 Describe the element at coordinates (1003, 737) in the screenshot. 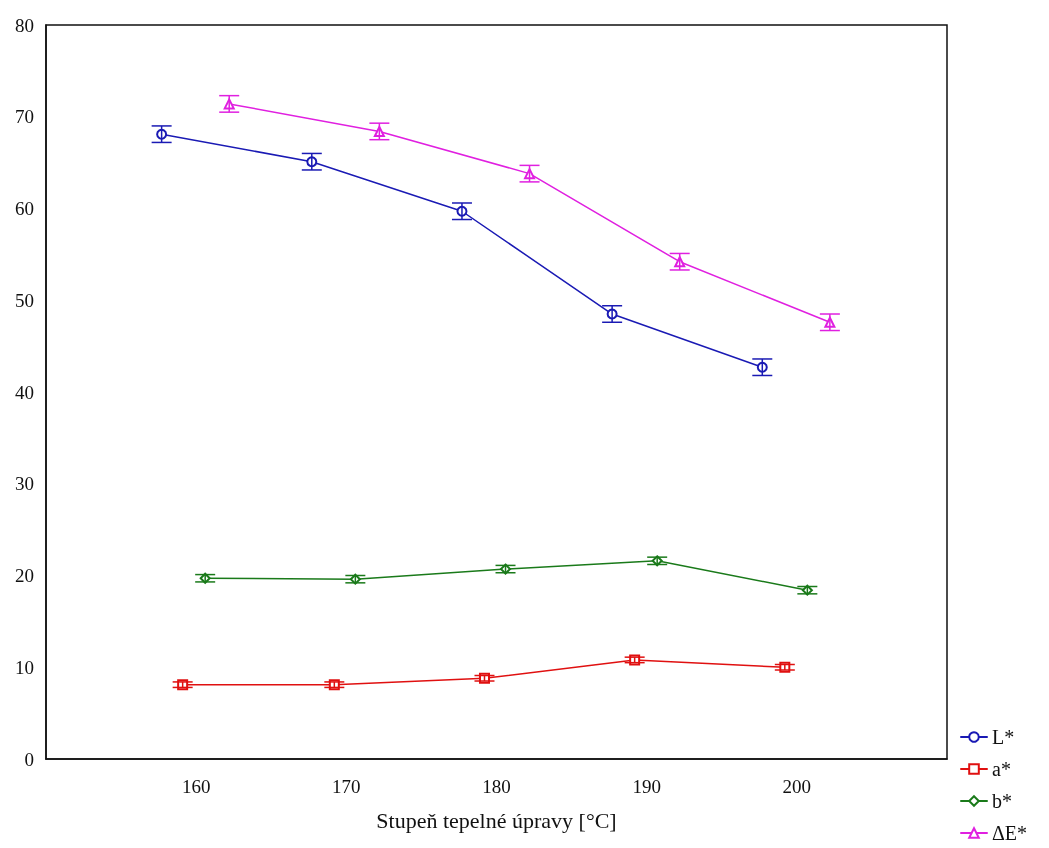

I see `legend-label: L*` at that location.